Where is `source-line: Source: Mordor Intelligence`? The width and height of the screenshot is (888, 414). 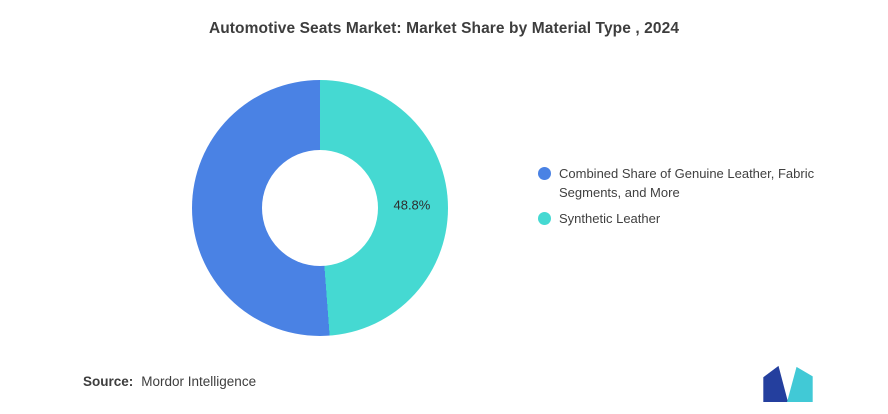
source-line: Source: Mordor Intelligence is located at coordinates (169, 381).